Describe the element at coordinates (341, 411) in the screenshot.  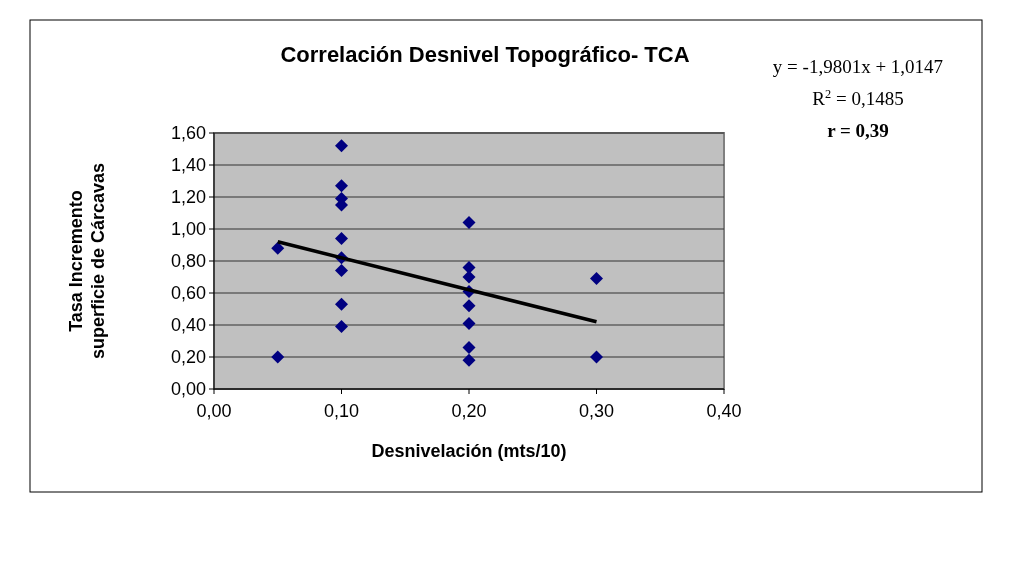
I see `x-tick-label: 0,10` at that location.